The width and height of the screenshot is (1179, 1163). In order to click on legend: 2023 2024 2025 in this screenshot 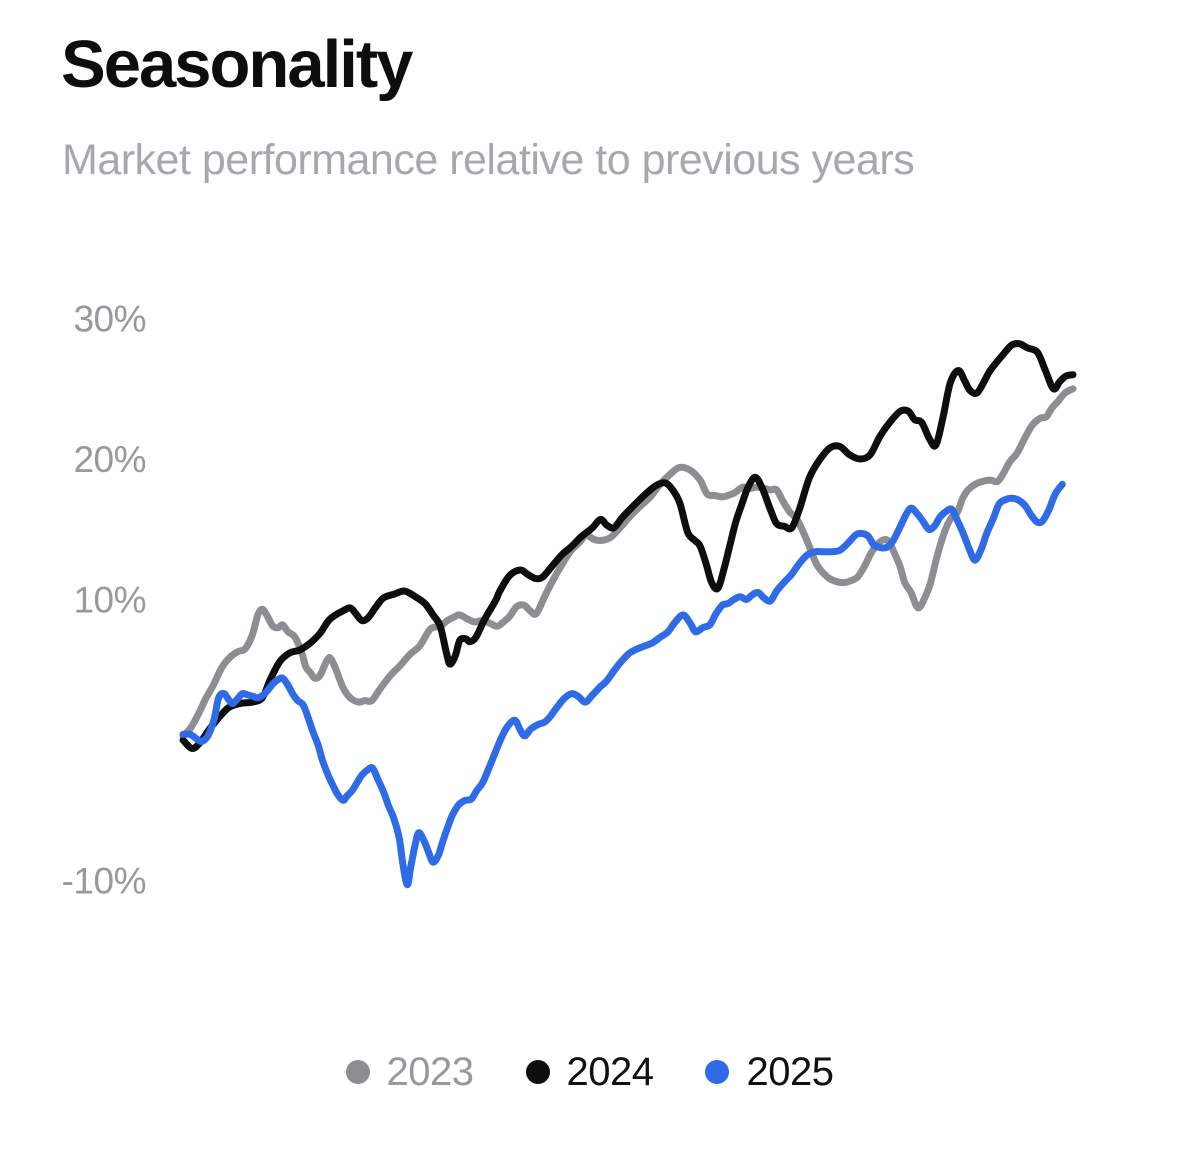, I will do `click(589, 1072)`.